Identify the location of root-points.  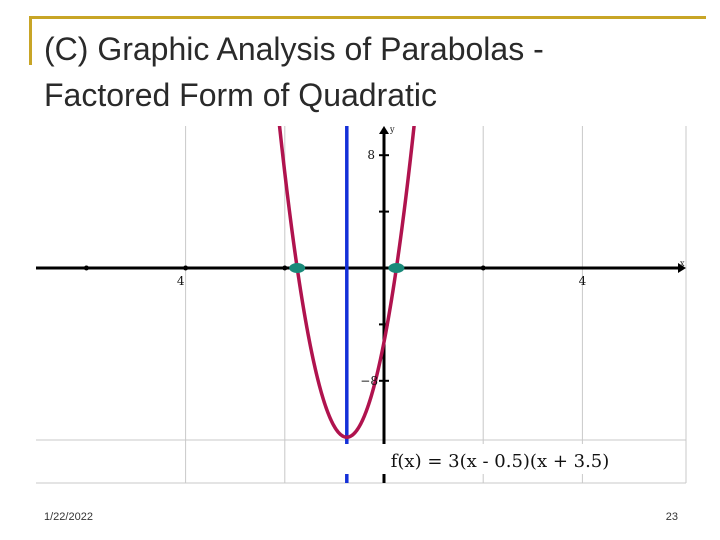
(347, 268).